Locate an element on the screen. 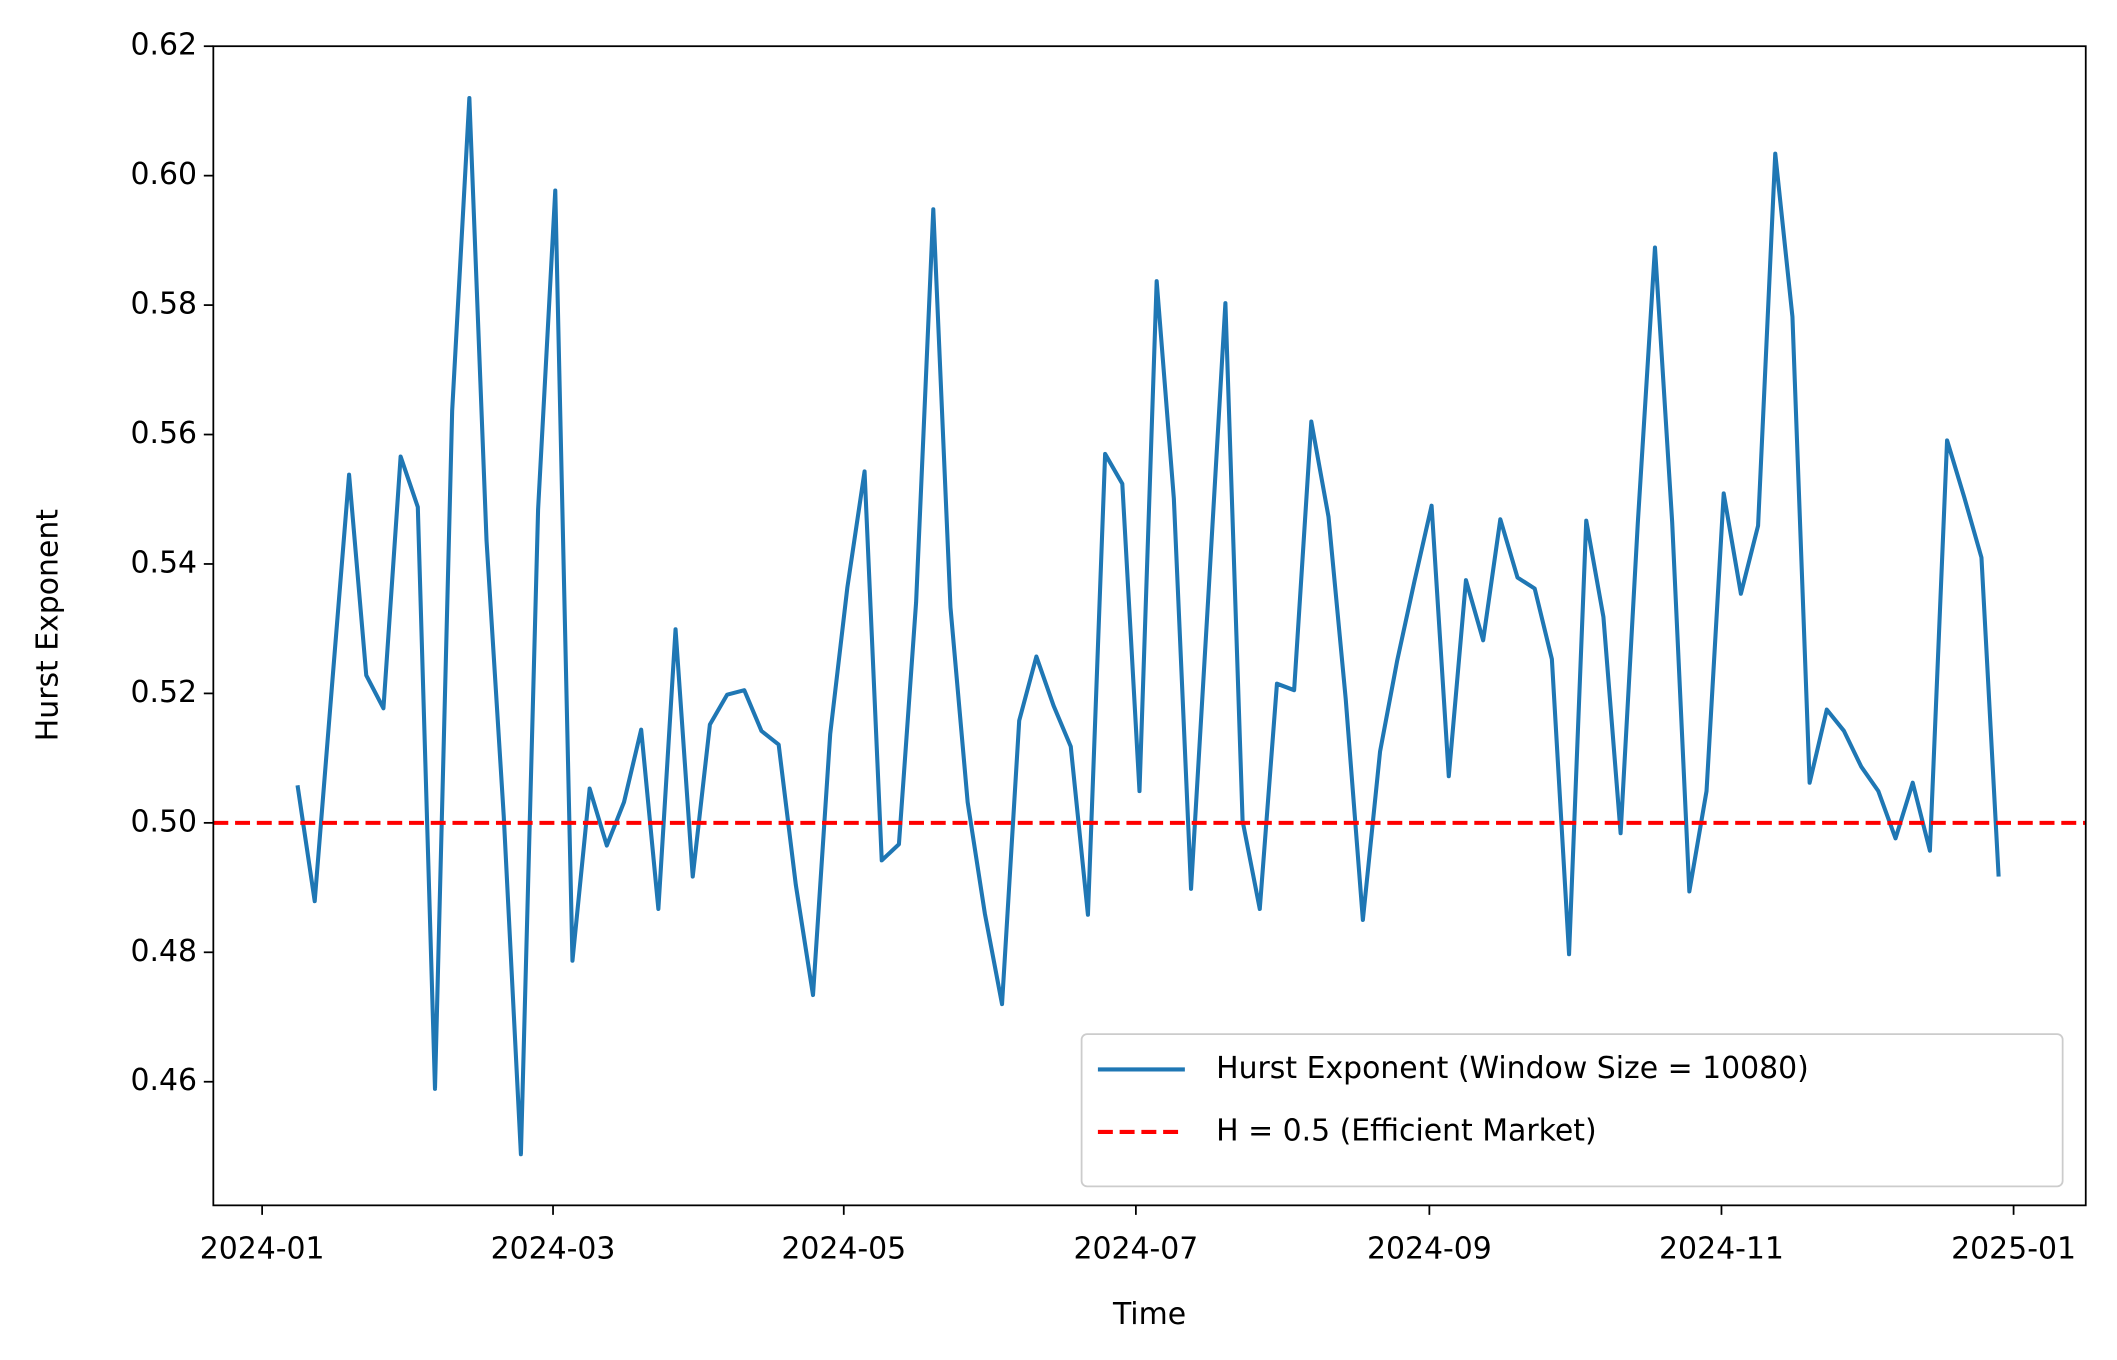 The width and height of the screenshot is (2117, 1360). y-tick-label: 0.46 is located at coordinates (163, 1080).